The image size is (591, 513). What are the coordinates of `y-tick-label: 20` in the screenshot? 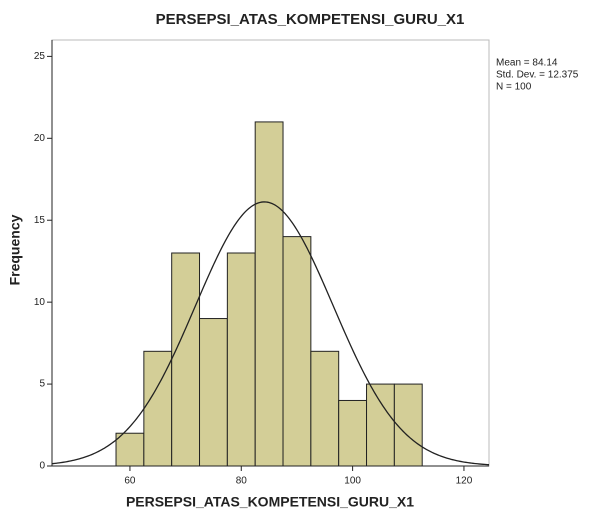 It's located at (40, 138).